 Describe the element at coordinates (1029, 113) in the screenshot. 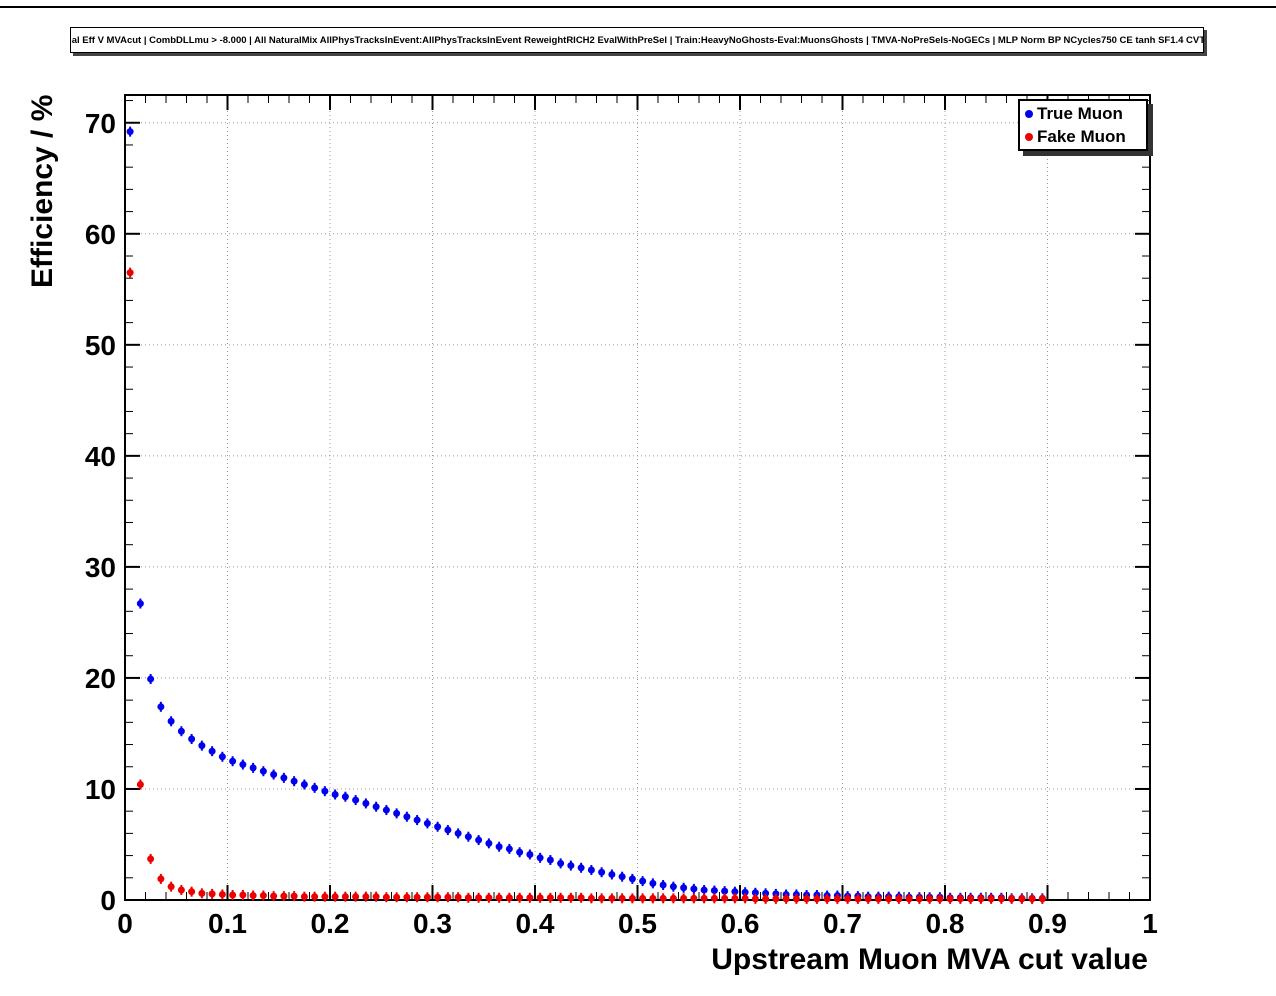

I see `true-muon-marker-icon` at that location.